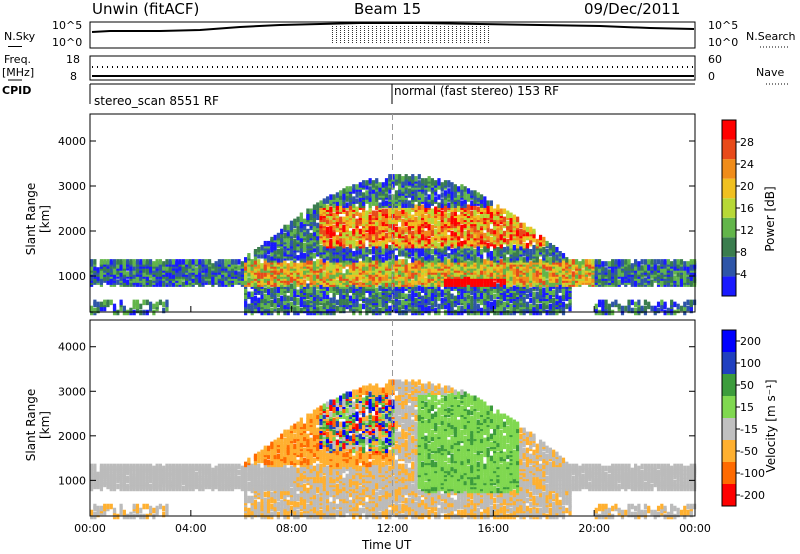 This screenshot has width=800, height=554. I want to click on site-title: Unwin (fitACF), so click(146, 9).